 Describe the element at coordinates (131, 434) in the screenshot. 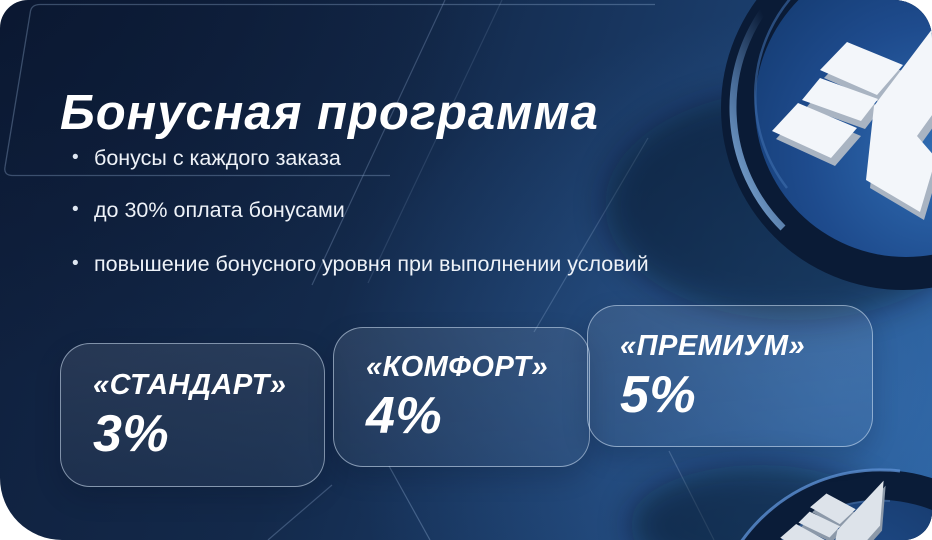

I see `tier-rate: 3%` at that location.